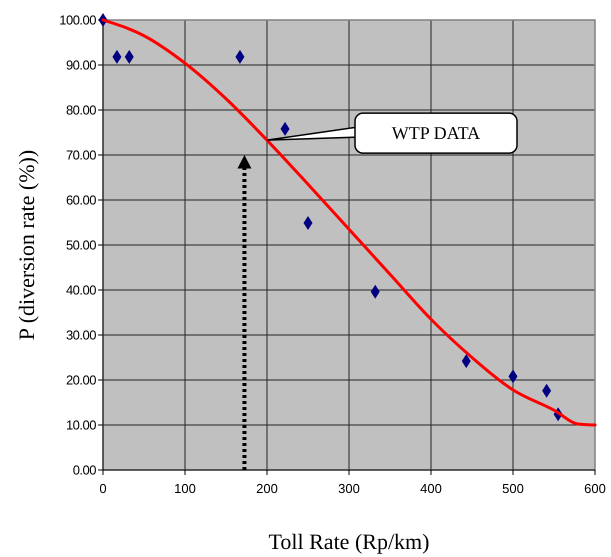  What do you see at coordinates (77, 20) in the screenshot?
I see `y-tick-label: 100.00` at bounding box center [77, 20].